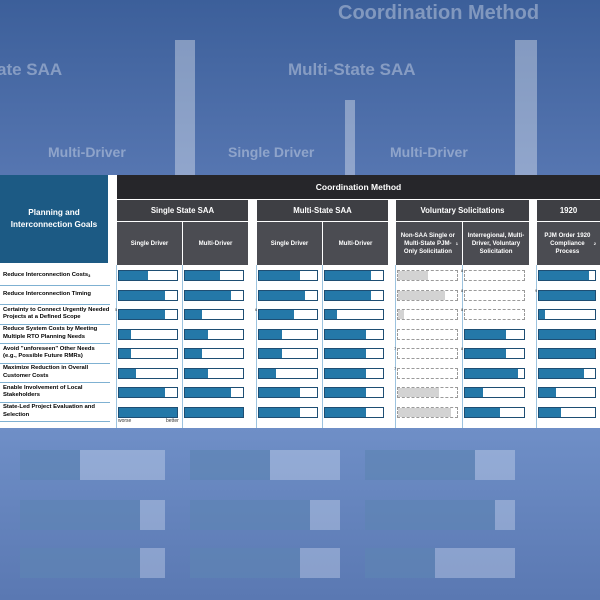 The height and width of the screenshot is (600, 600). I want to click on sub-header-2: Multi-Driver, so click(215, 243).